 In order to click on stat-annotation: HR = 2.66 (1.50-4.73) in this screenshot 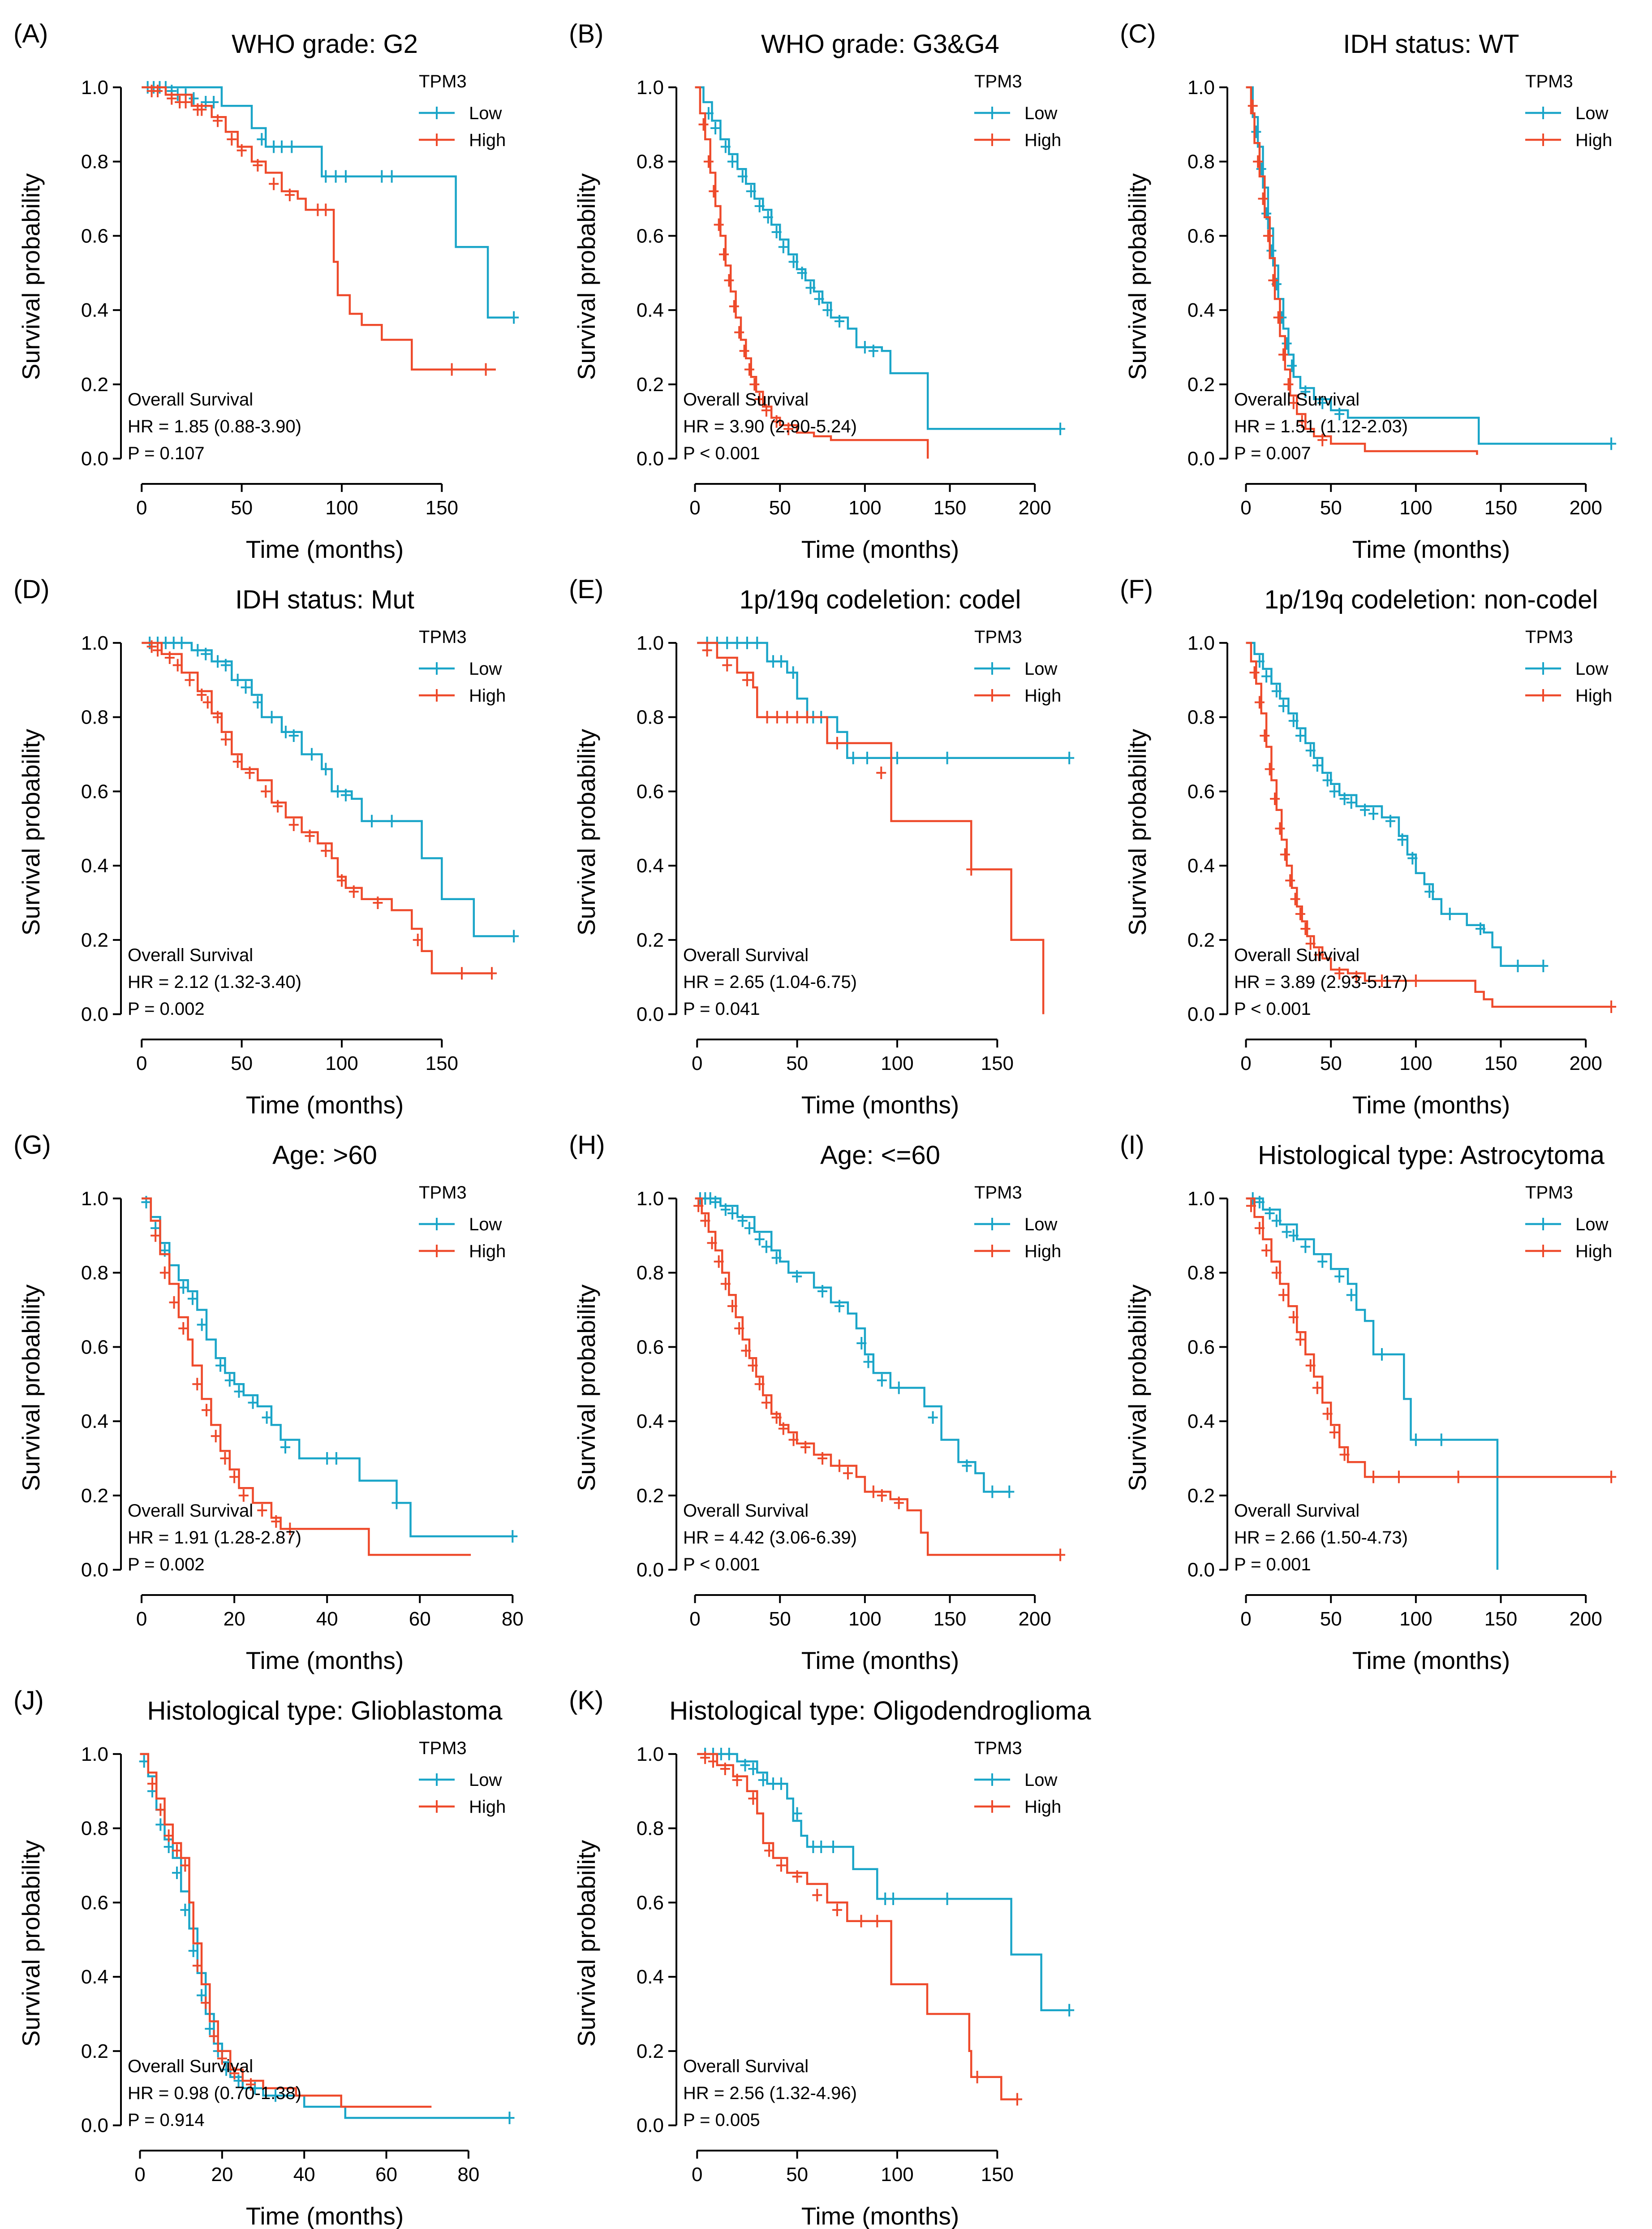, I will do `click(1321, 1538)`.